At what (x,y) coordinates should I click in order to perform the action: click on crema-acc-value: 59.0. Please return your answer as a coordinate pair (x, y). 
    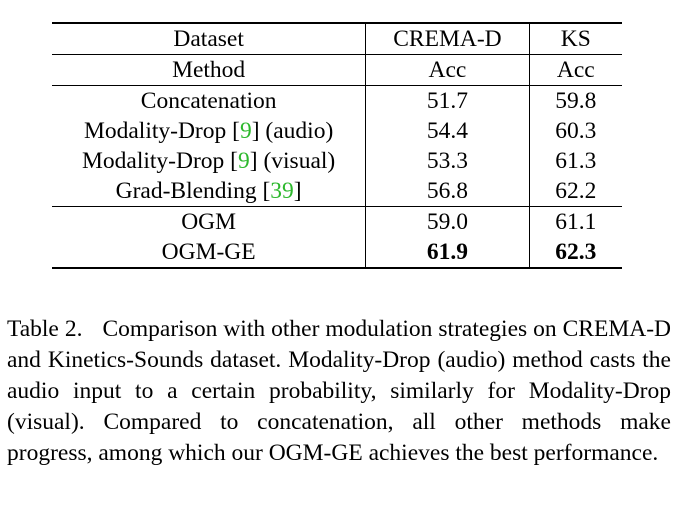
    Looking at the image, I should click on (447, 221).